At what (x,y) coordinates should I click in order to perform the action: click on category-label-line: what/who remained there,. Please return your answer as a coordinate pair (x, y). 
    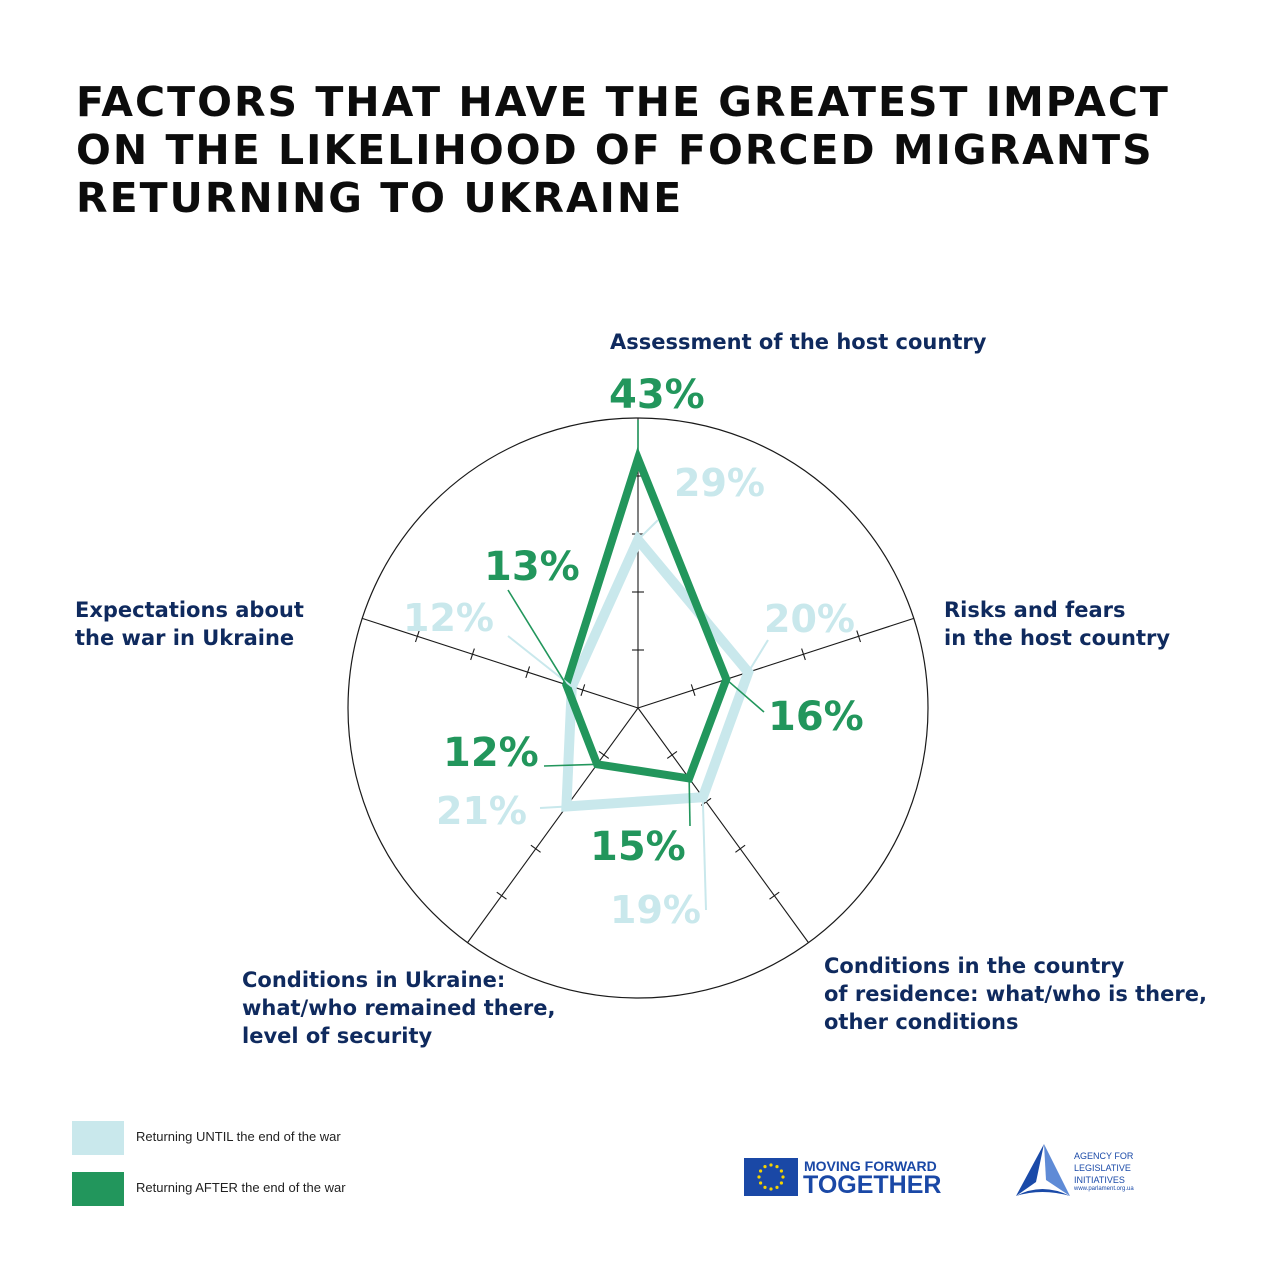
    Looking at the image, I should click on (399, 1008).